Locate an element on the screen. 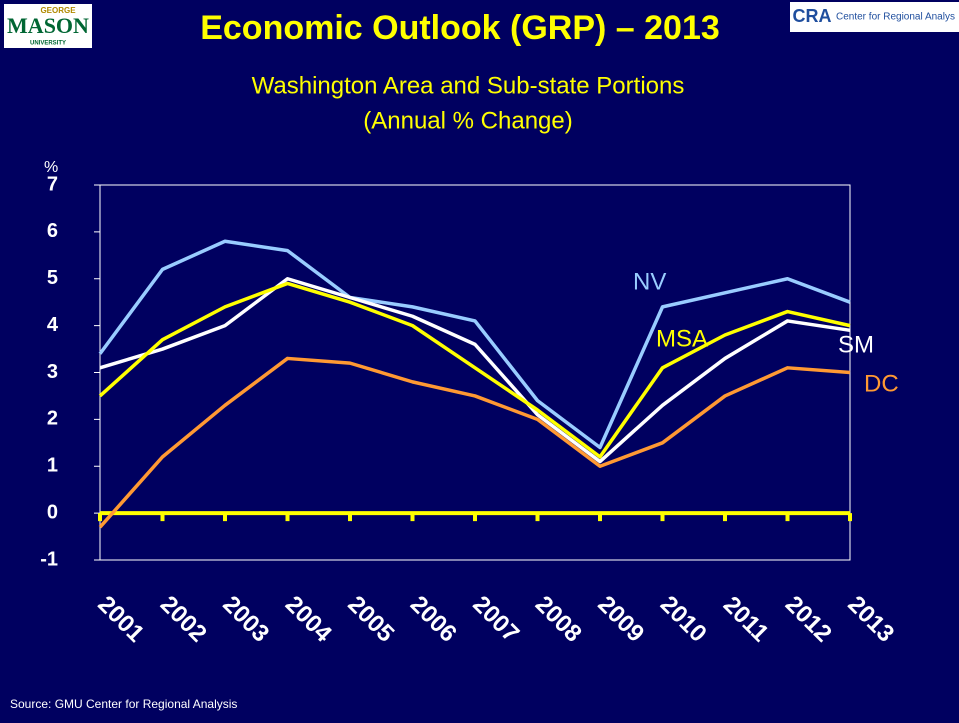 This screenshot has width=959, height=723. source: Source: GMU Center for Regional Analysis is located at coordinates (123, 704).